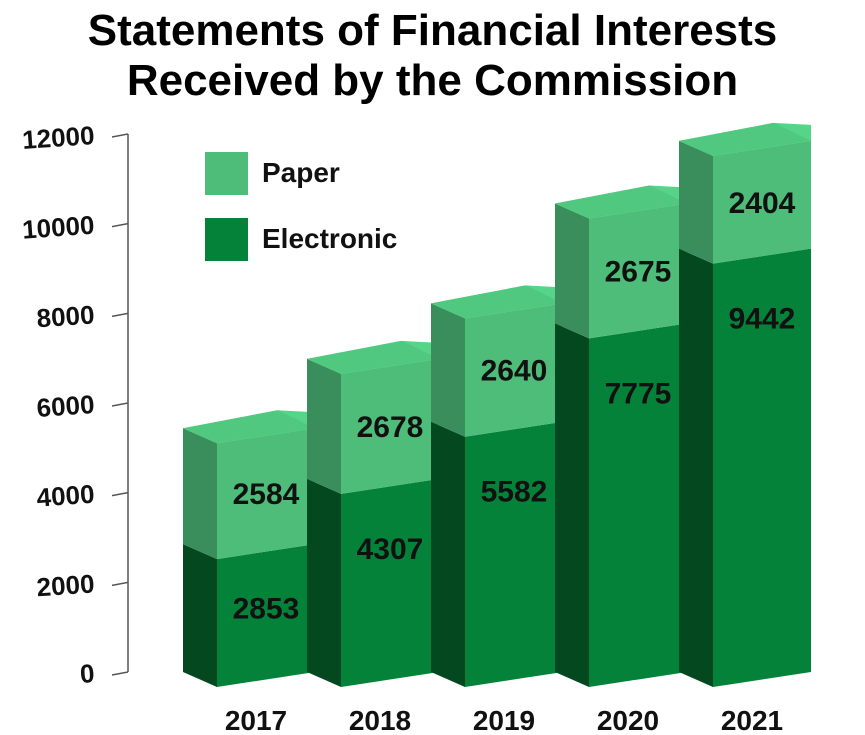  What do you see at coordinates (301, 172) in the screenshot?
I see `legend-label: Paper` at bounding box center [301, 172].